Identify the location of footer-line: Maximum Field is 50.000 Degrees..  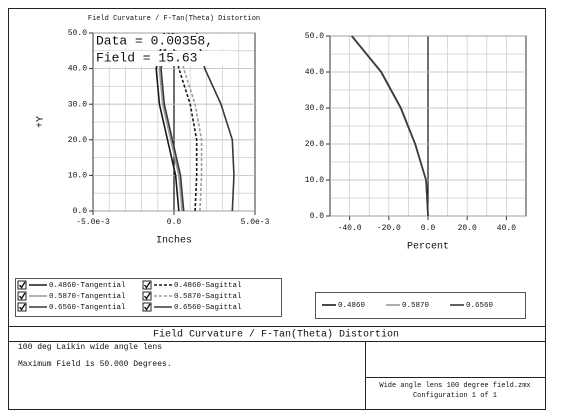
(95, 364).